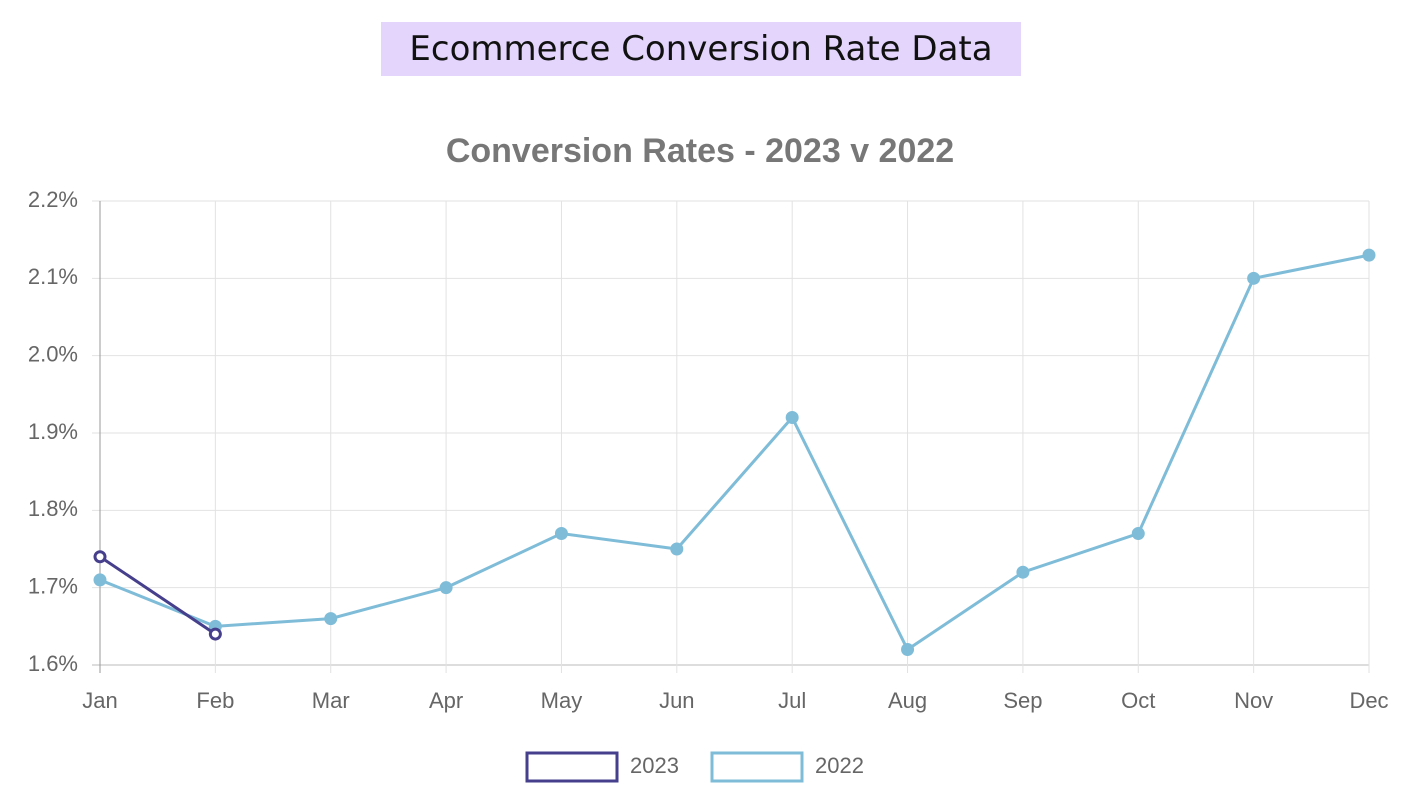  What do you see at coordinates (53, 663) in the screenshot?
I see `y-tick-label: 1.6%` at bounding box center [53, 663].